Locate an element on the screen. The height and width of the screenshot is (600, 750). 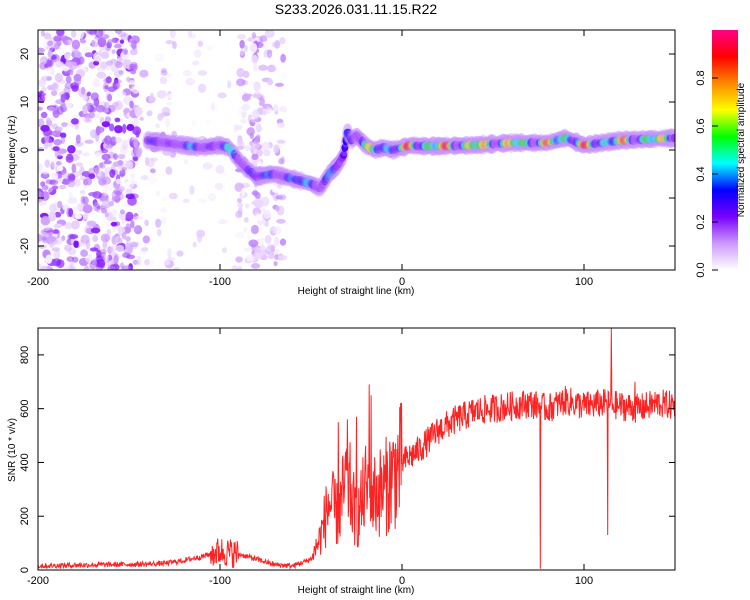
snr-x-tick-label: -200 is located at coordinates (38, 581).